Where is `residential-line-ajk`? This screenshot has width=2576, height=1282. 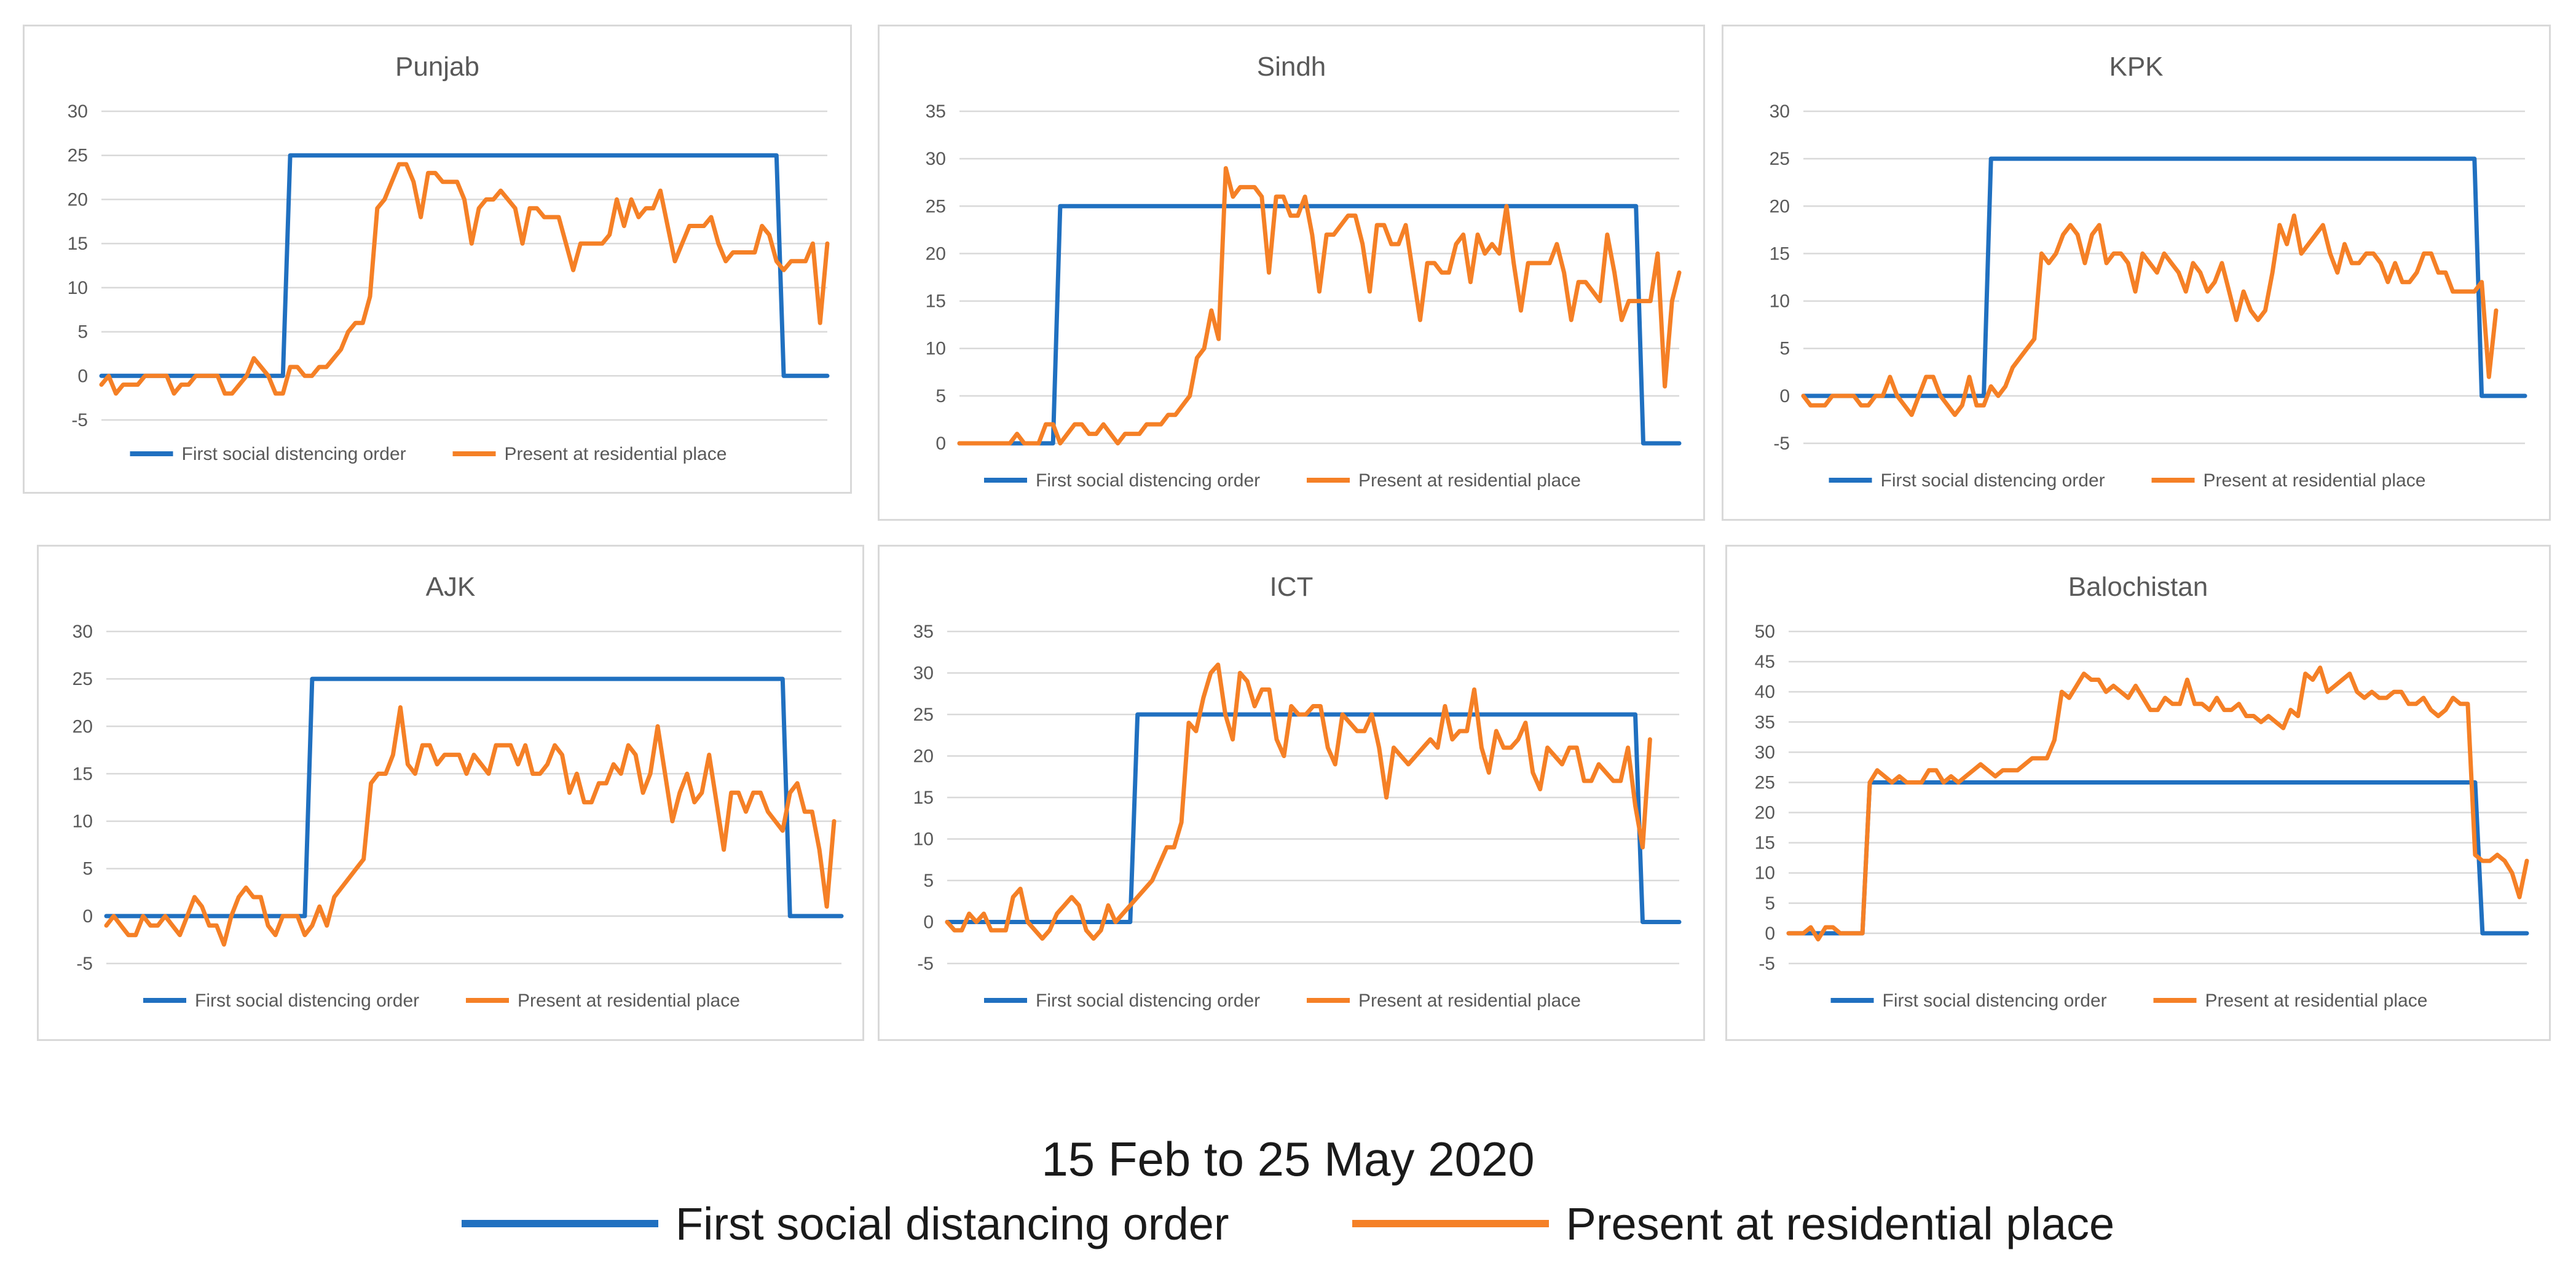 residential-line-ajk is located at coordinates (471, 826).